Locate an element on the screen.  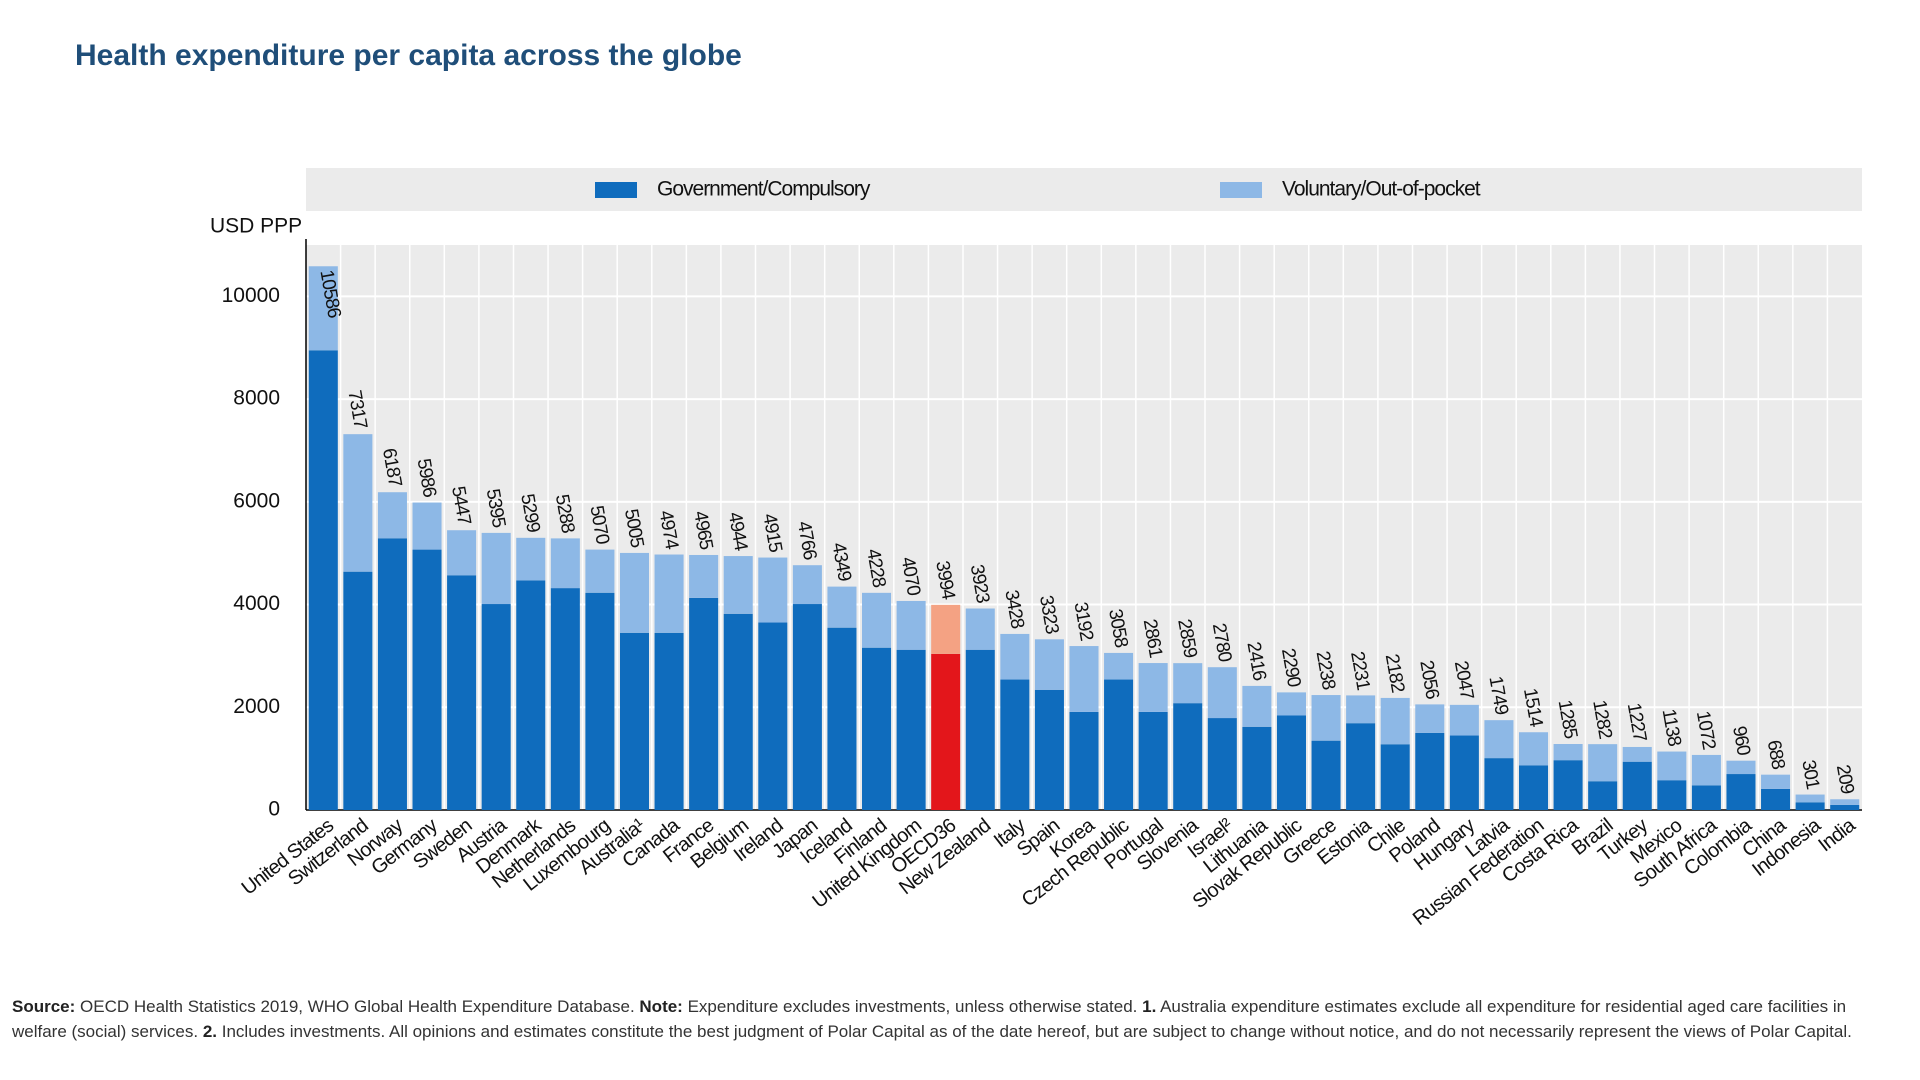
y-tick-label: 6000 is located at coordinates (256, 500).